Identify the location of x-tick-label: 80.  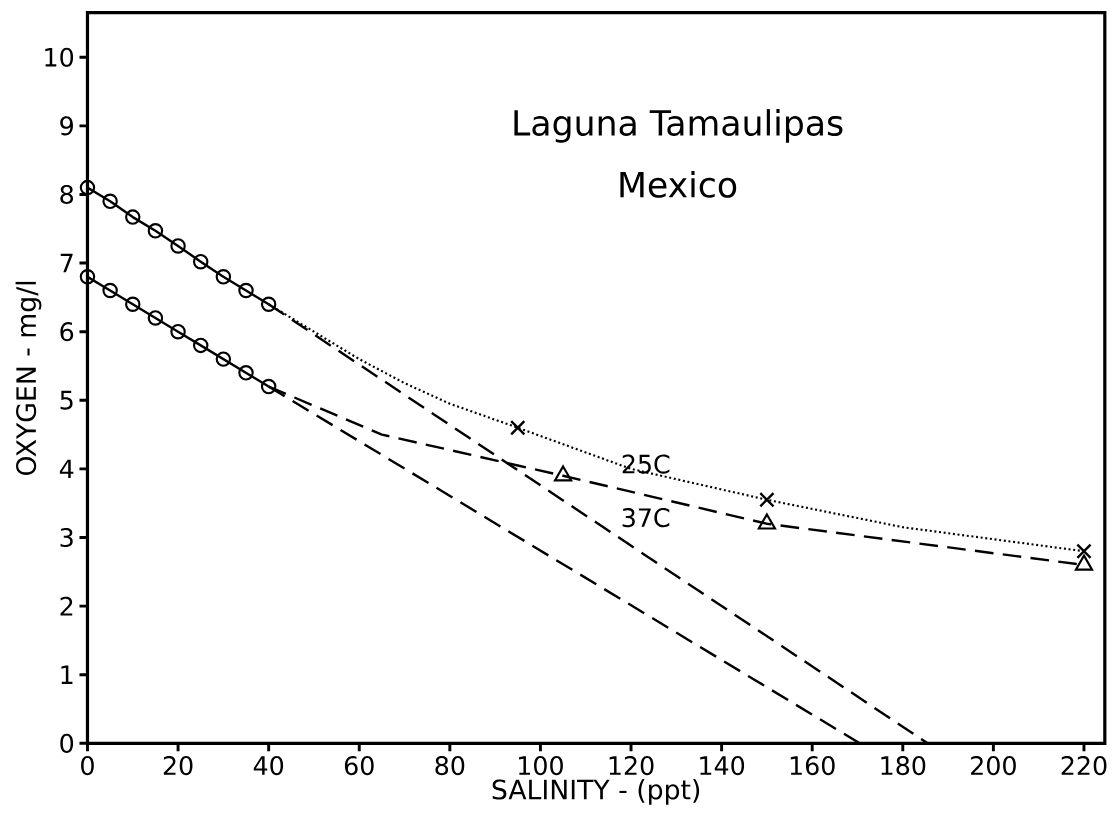
(450, 766).